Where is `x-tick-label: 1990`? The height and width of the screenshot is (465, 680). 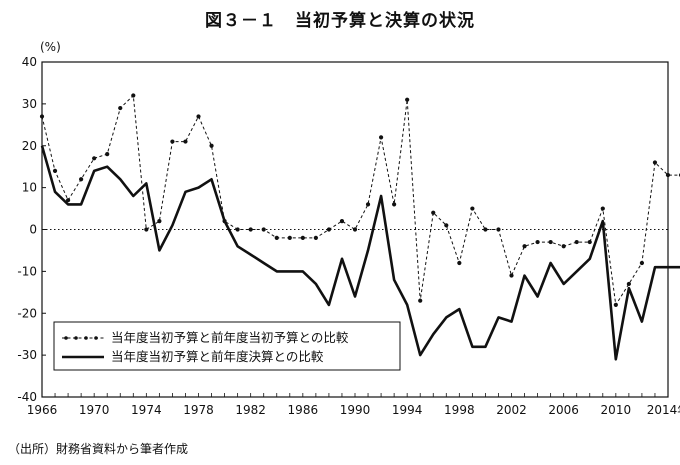 x-tick-label: 1990 is located at coordinates (355, 410).